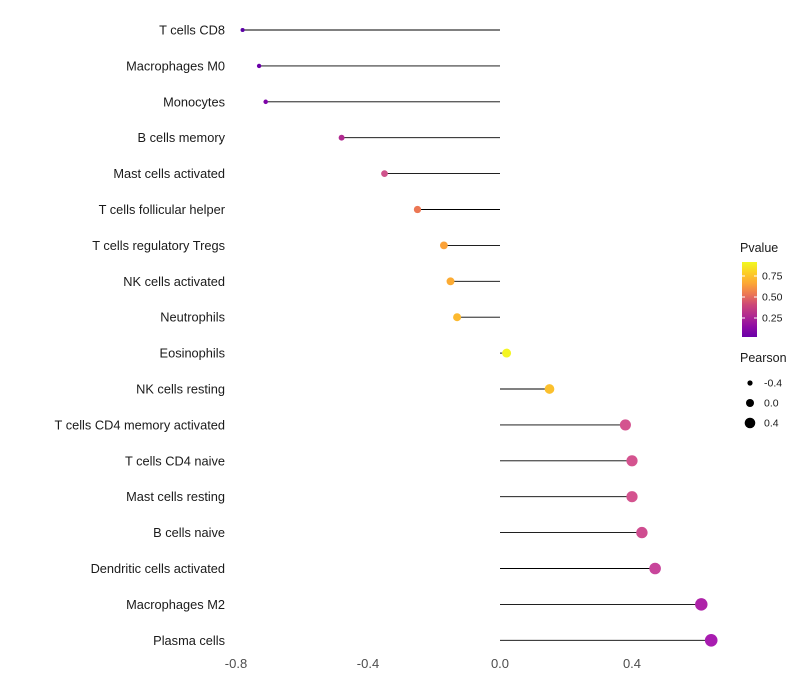 This screenshot has width=800, height=700. I want to click on pearson-legend-label: 0.4, so click(771, 424).